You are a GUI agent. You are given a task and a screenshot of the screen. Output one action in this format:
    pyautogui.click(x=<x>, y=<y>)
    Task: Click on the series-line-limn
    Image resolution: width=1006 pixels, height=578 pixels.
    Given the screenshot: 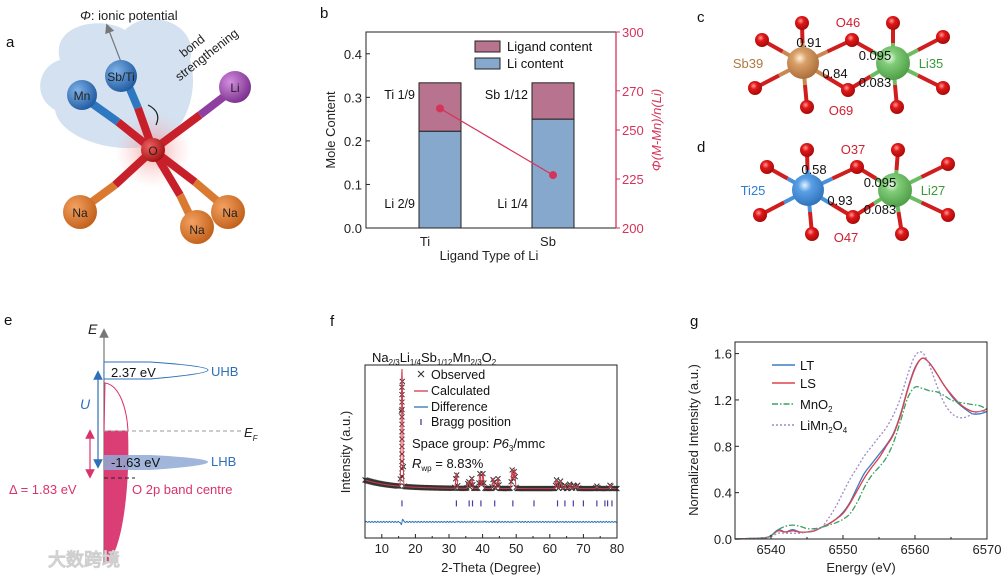 What is the action you would take?
    pyautogui.click(x=861, y=445)
    